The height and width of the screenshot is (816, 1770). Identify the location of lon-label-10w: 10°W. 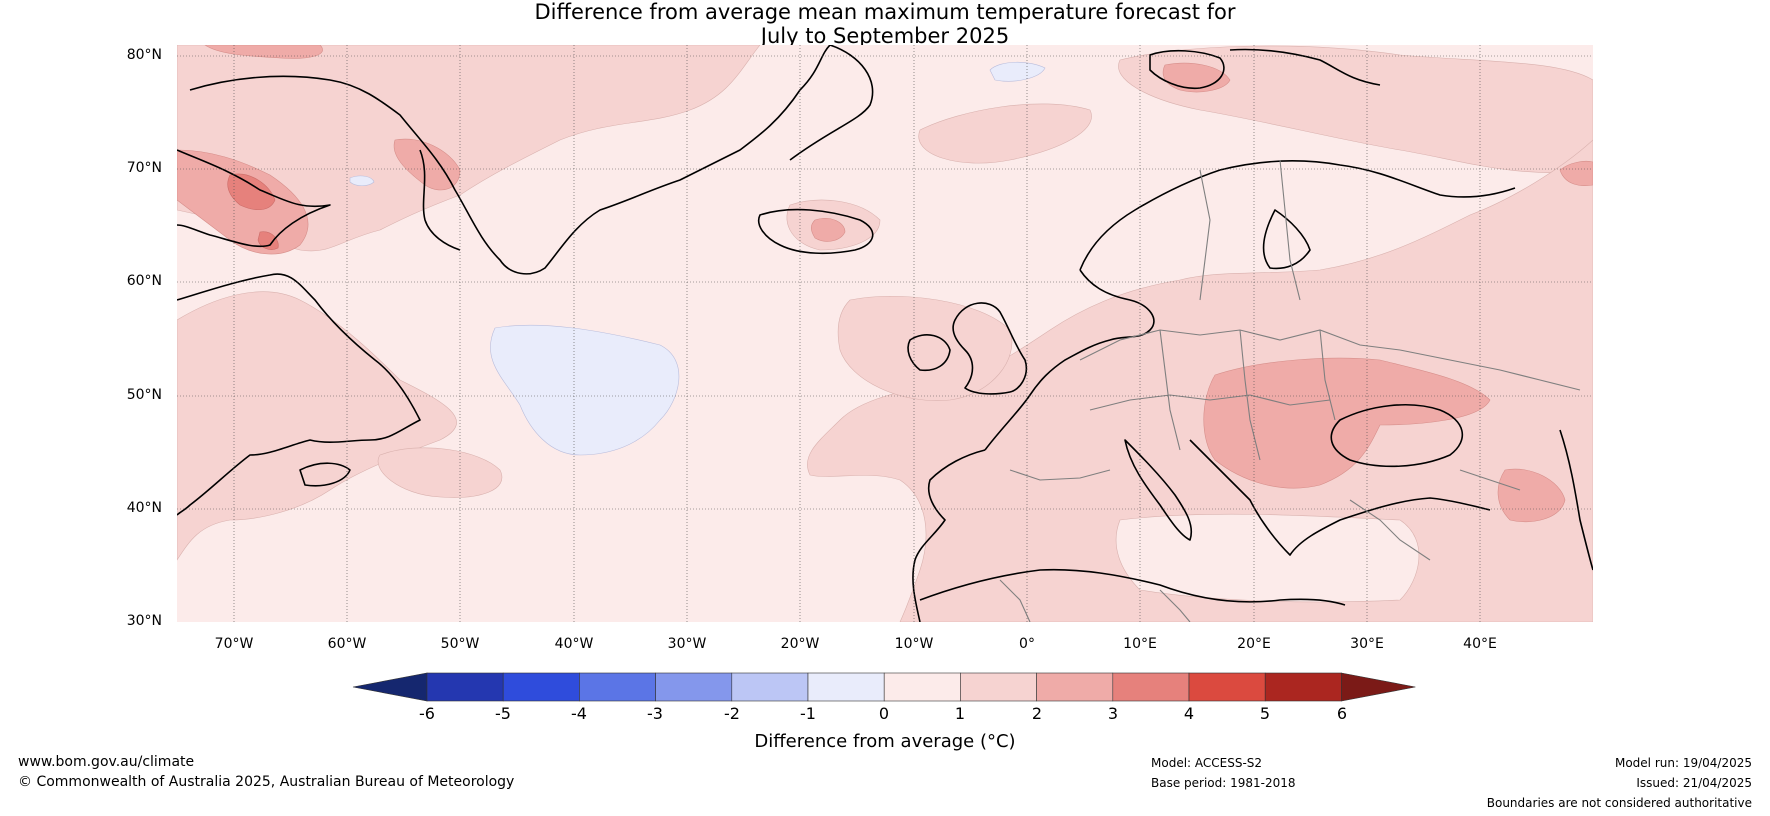
(914, 644).